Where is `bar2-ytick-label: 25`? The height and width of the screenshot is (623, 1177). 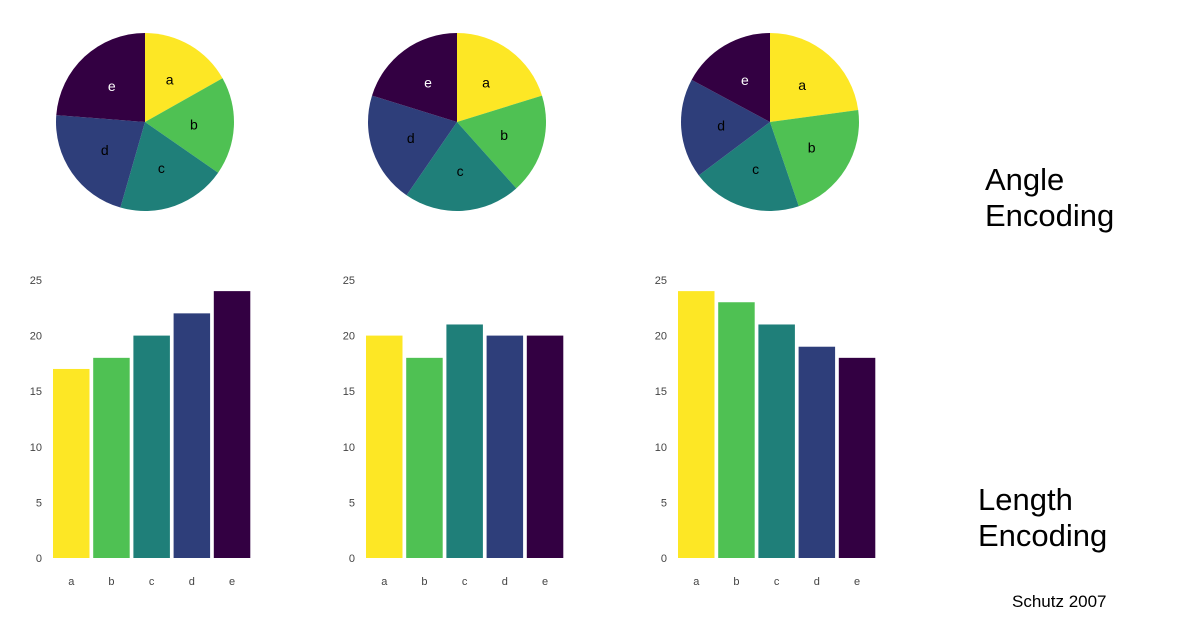
bar2-ytick-label: 25 is located at coordinates (349, 281).